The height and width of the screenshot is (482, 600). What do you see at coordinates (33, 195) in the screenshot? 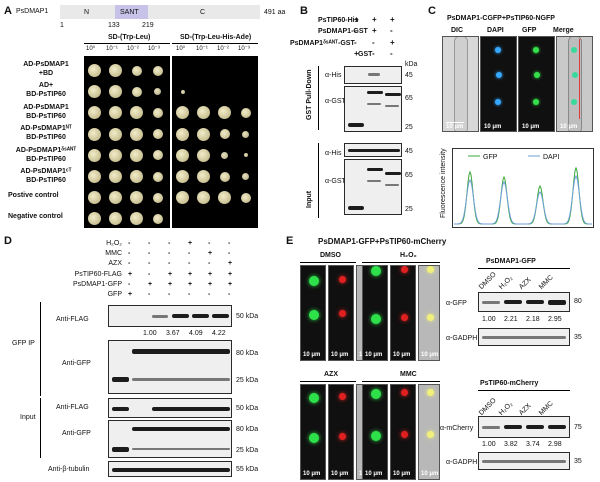
I see `y2h-row-label: Postive control` at bounding box center [33, 195].